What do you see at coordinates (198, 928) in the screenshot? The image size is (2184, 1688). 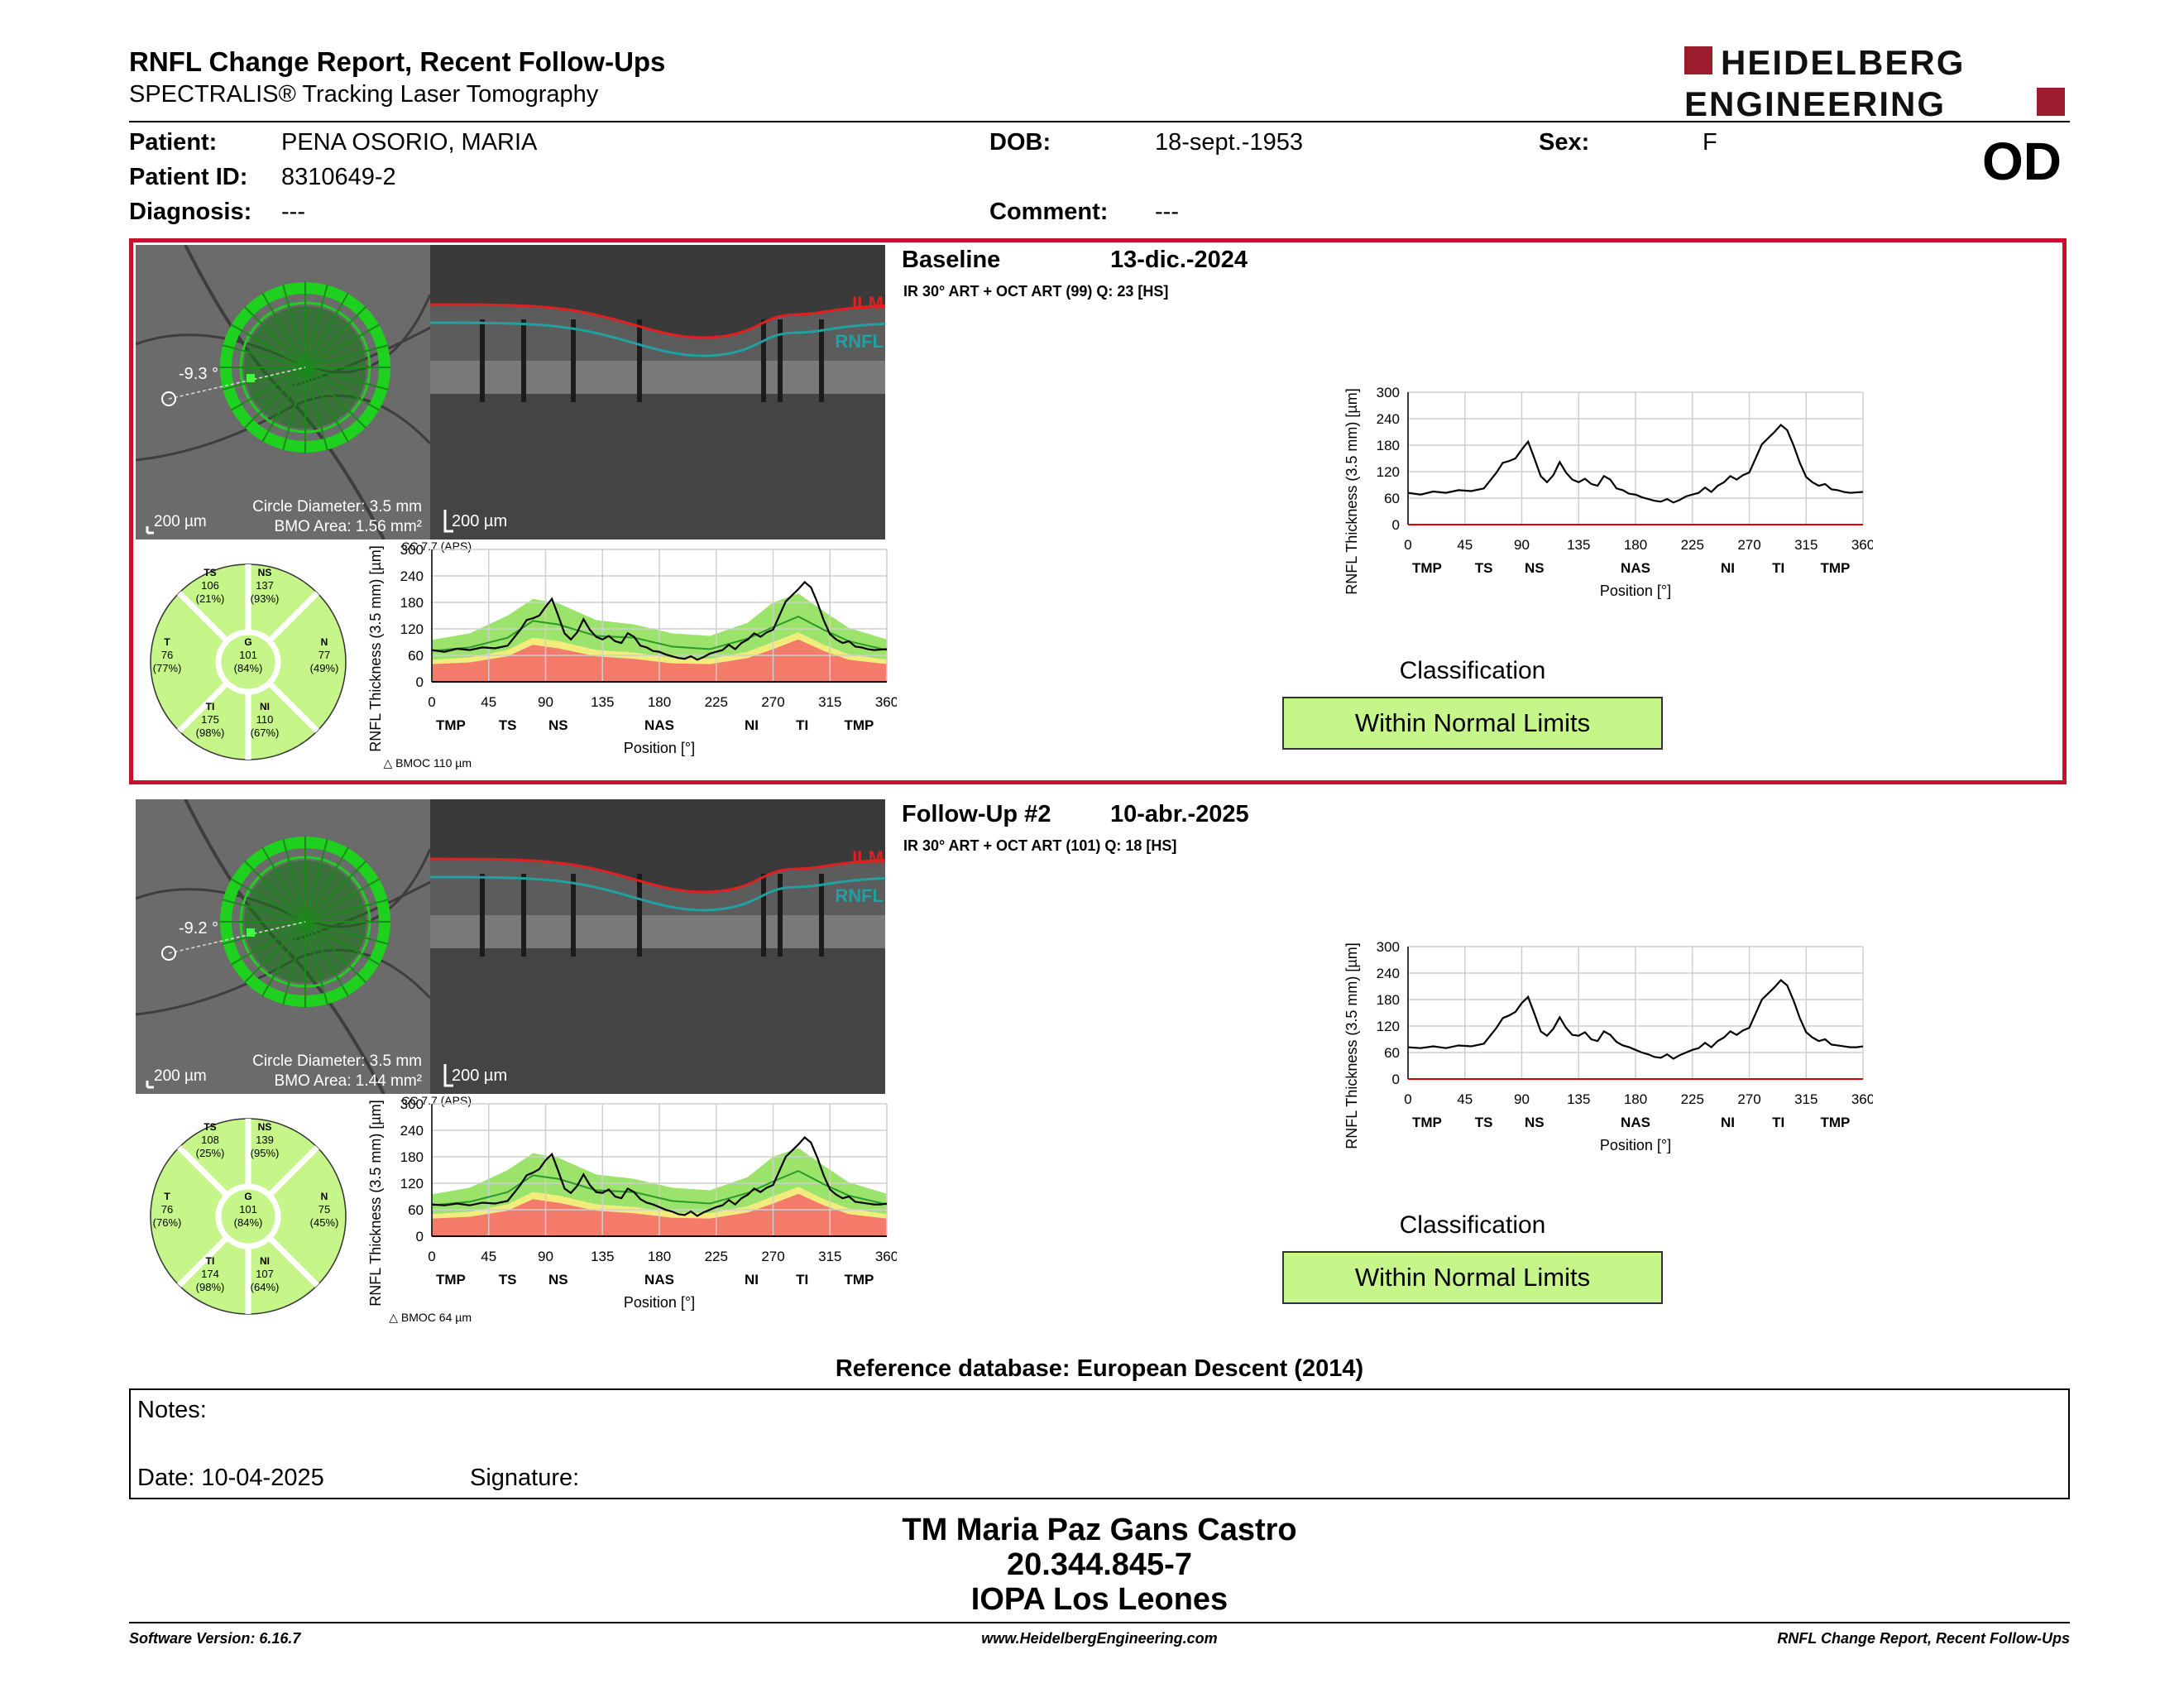 I see `fovea-angle: -9.2 °` at bounding box center [198, 928].